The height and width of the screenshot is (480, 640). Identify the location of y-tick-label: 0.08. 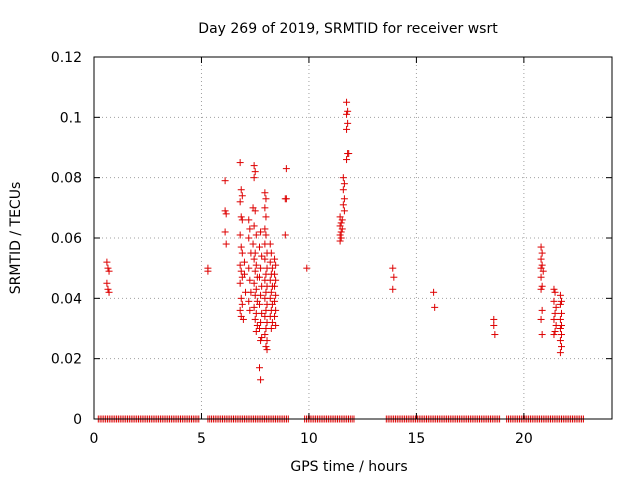
(66, 179).